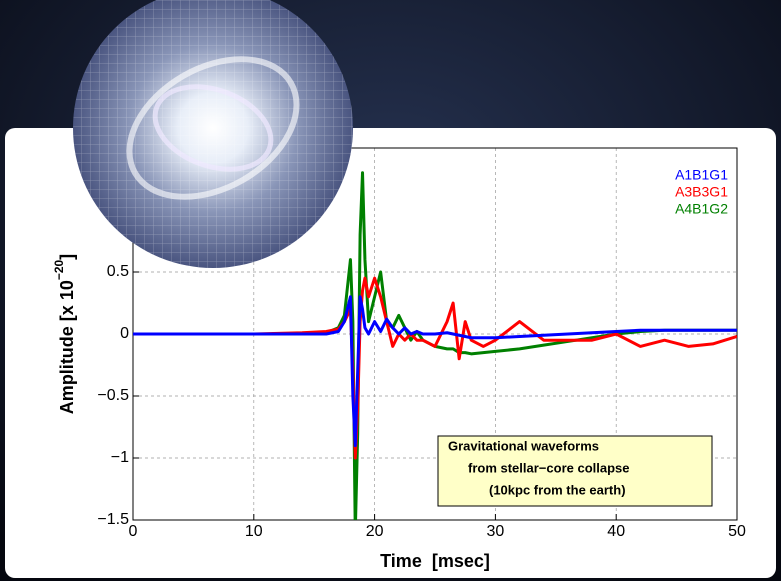  I want to click on x-tick-label: 30, so click(496, 531).